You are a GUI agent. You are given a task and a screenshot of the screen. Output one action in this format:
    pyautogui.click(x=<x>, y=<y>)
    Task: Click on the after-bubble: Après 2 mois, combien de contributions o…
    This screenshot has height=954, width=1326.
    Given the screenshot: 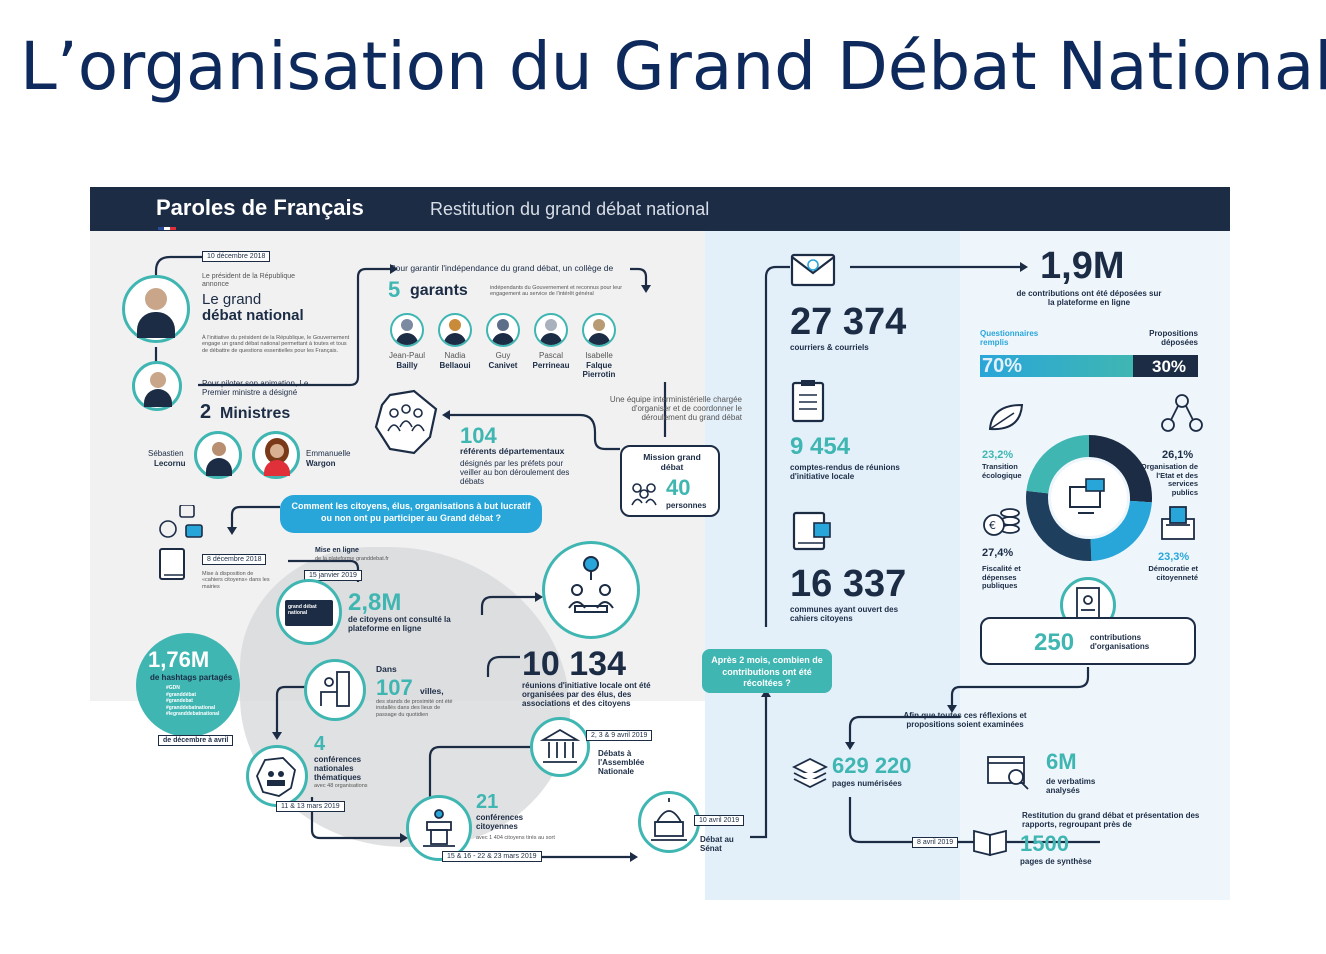 What is the action you would take?
    pyautogui.click(x=767, y=671)
    